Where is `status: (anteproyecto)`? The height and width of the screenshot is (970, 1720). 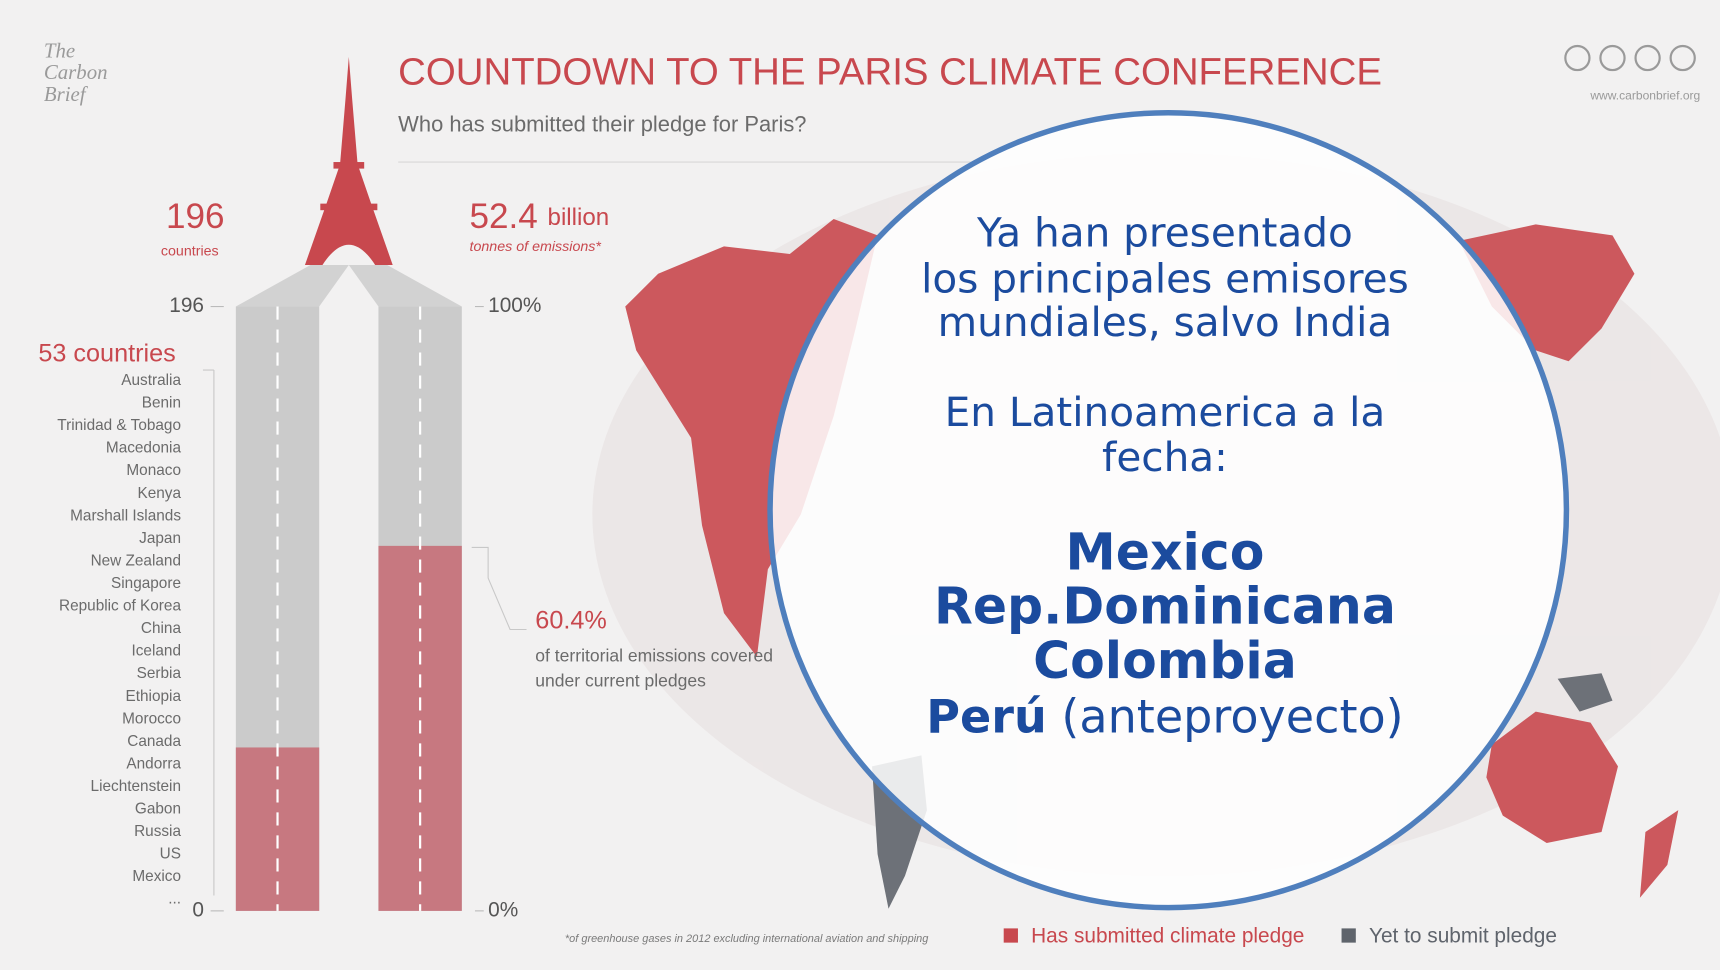
status: (anteproyecto) is located at coordinates (1232, 716).